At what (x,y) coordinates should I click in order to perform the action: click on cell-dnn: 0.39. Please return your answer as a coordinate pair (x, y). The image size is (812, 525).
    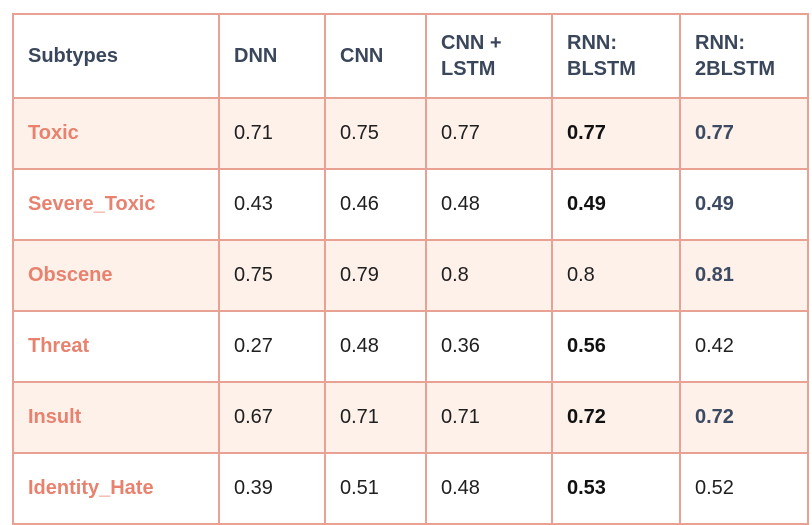
    Looking at the image, I should click on (272, 488).